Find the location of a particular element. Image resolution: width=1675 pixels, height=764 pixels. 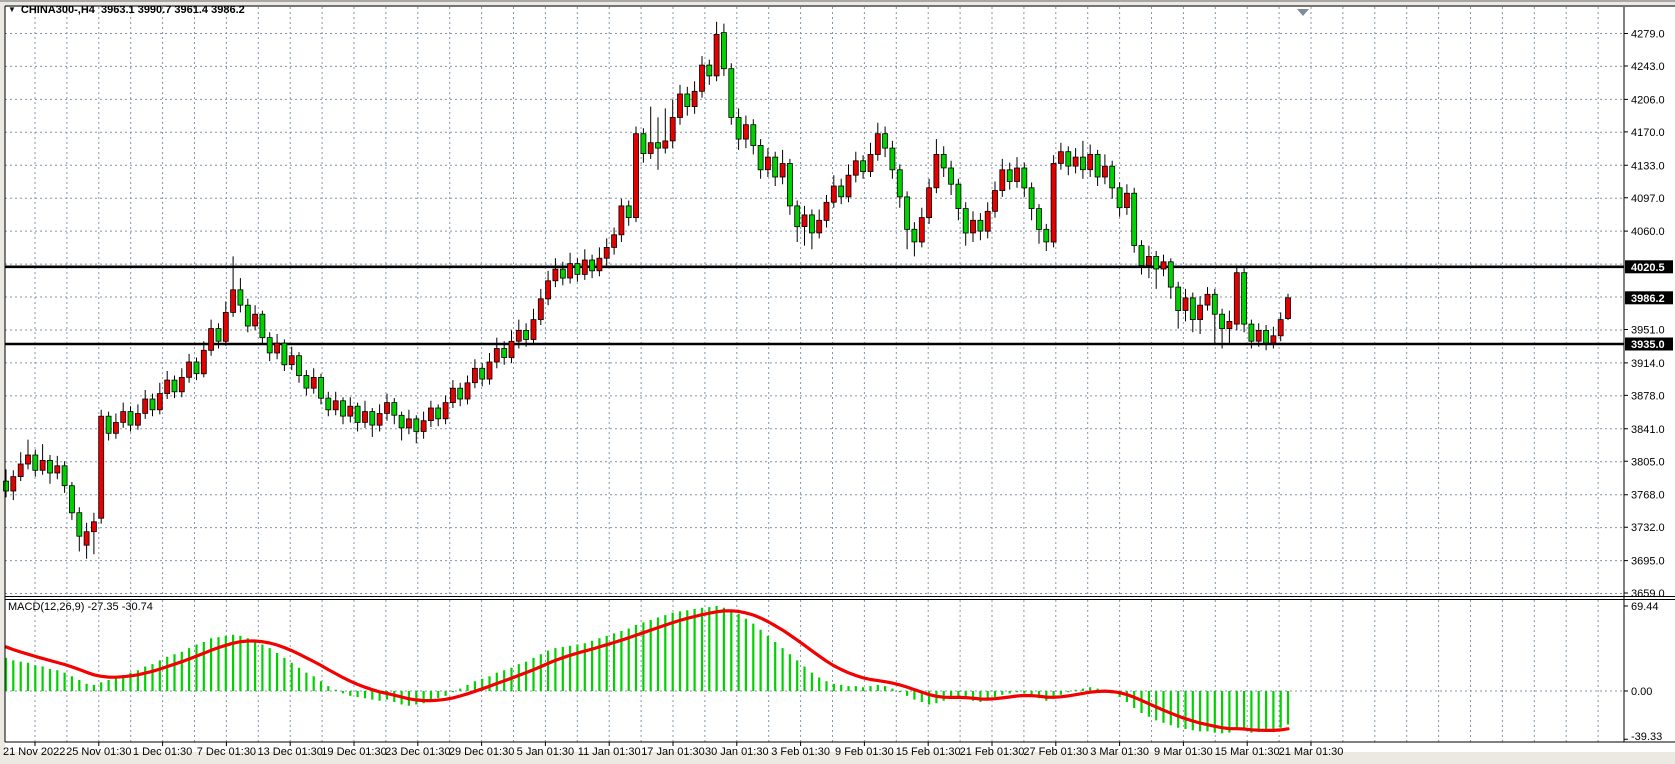

svg-text: 5 Jan 01:30 is located at coordinates (546, 752).